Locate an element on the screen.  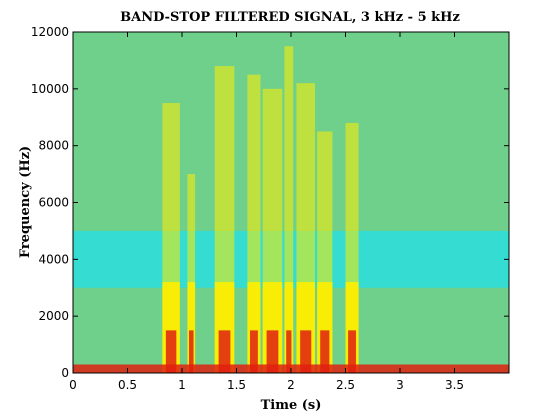
x-tick-label: 2.5 is located at coordinates (345, 385).